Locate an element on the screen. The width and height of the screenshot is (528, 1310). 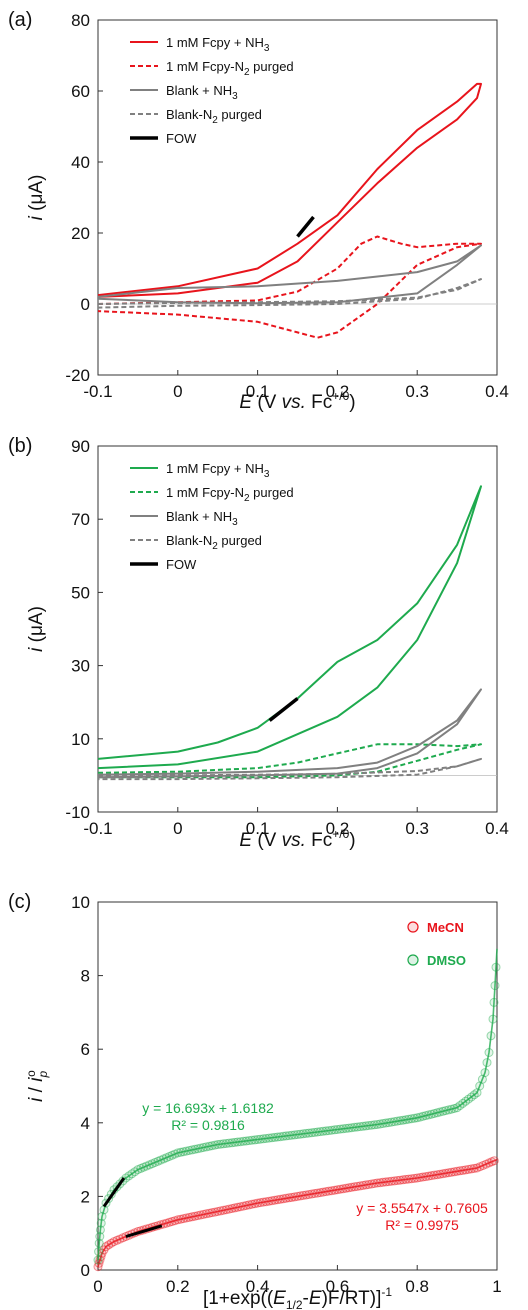
y-axis-label-part: (μA) is located at coordinates (36, 627).